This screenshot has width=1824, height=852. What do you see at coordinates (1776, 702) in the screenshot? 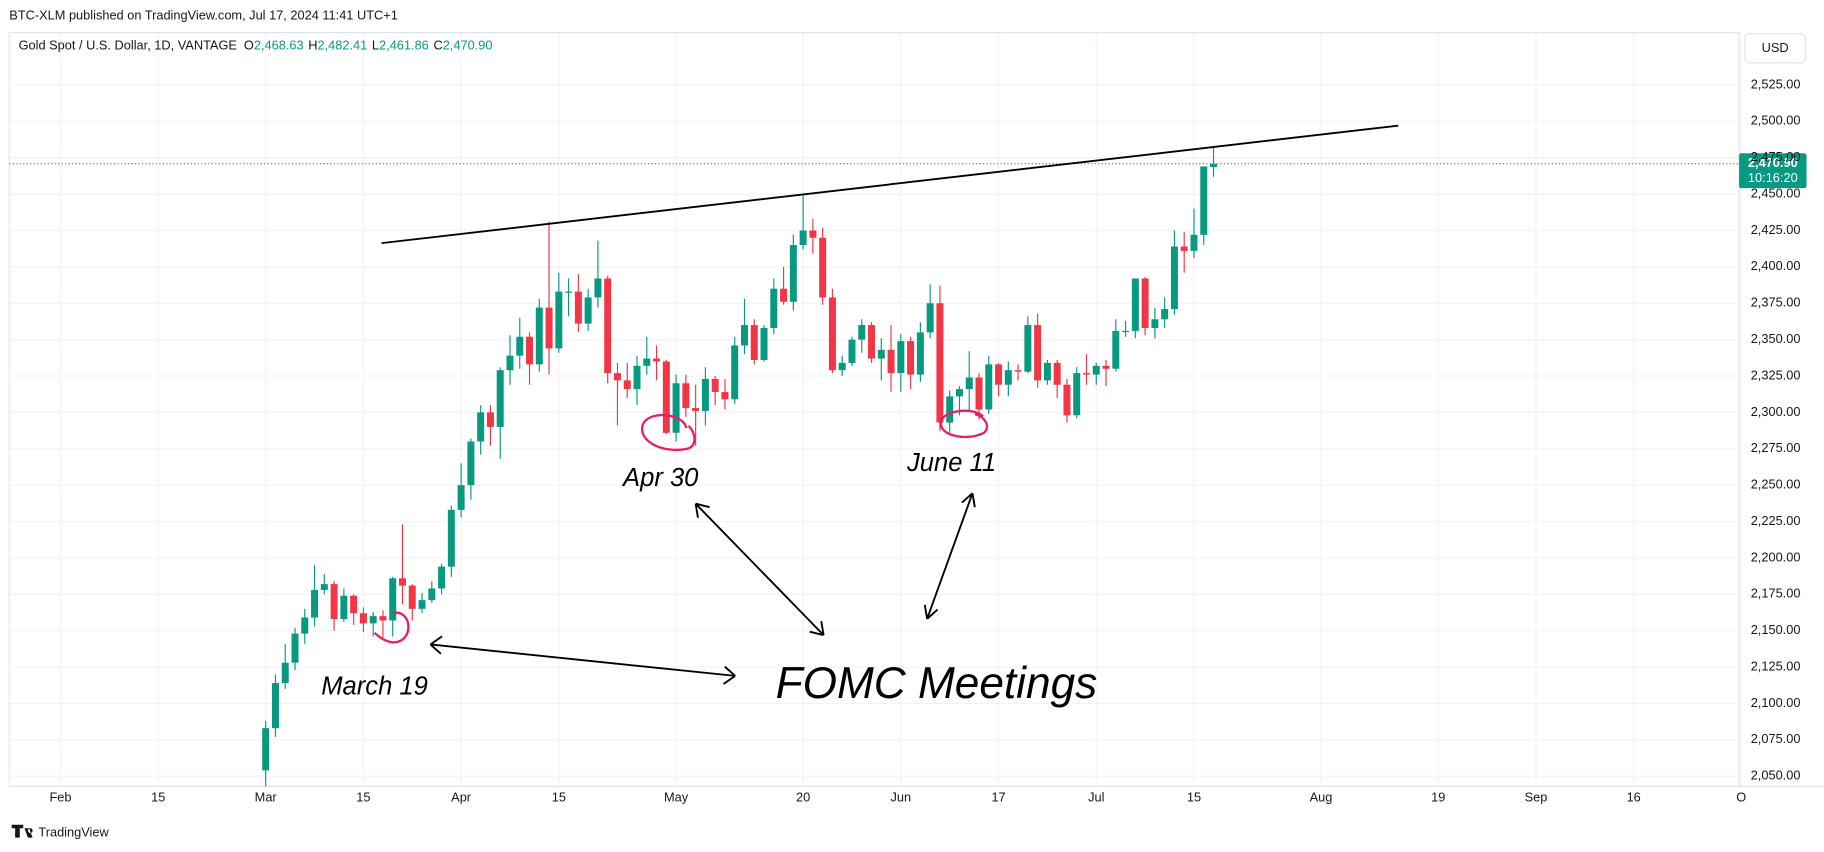
I see `y-tick-label: 2,100.00` at bounding box center [1776, 702].